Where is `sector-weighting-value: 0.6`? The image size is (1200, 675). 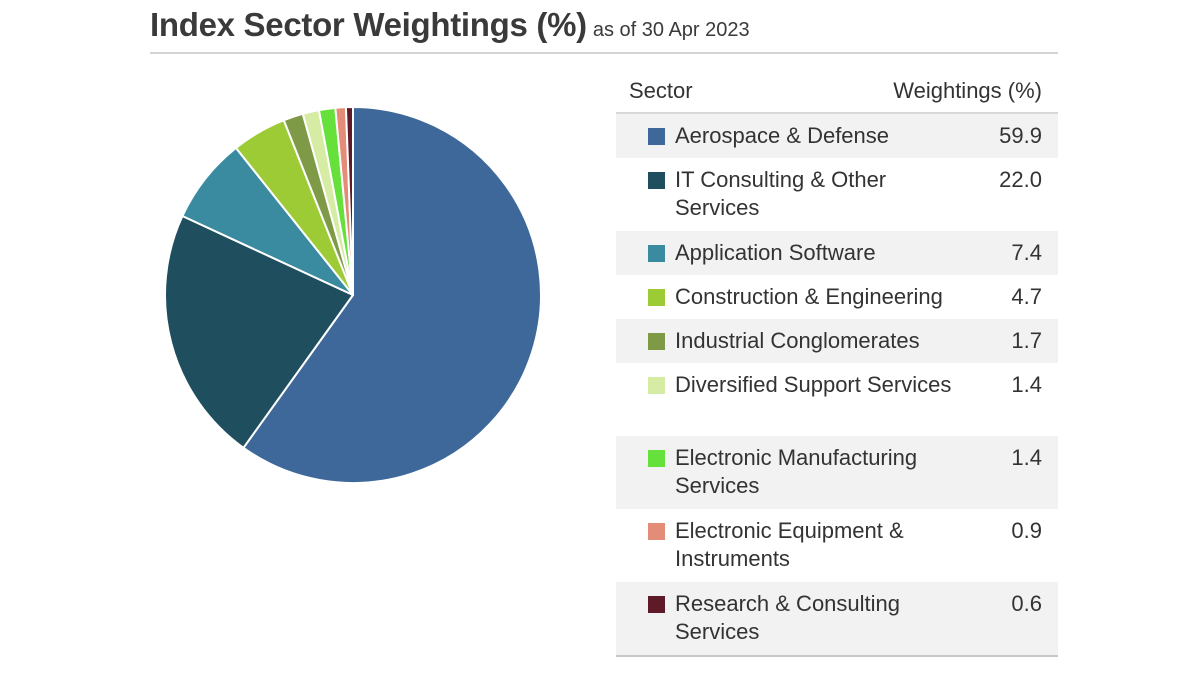 sector-weighting-value: 0.6 is located at coordinates (1026, 603).